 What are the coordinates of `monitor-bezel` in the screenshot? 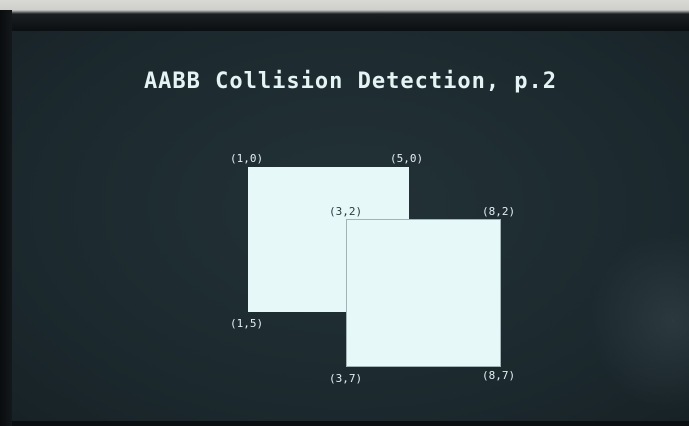 It's located at (6, 218).